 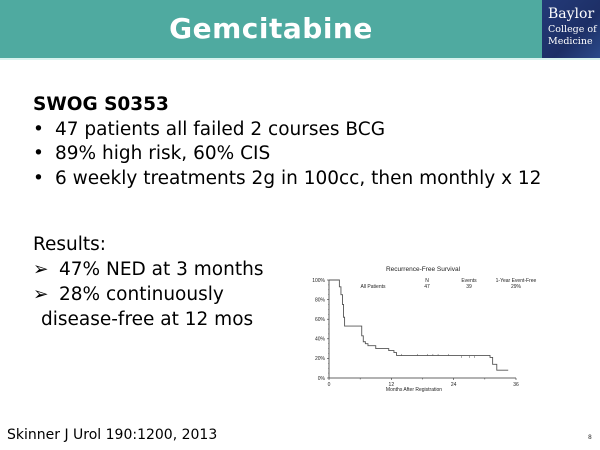 I want to click on y-tick-label: 100%, so click(x=318, y=281).